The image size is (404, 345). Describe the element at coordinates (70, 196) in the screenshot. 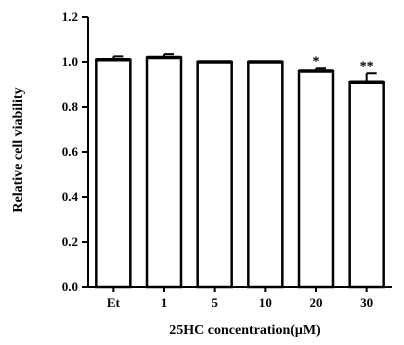

I see `y-tick-label: 0.4` at that location.